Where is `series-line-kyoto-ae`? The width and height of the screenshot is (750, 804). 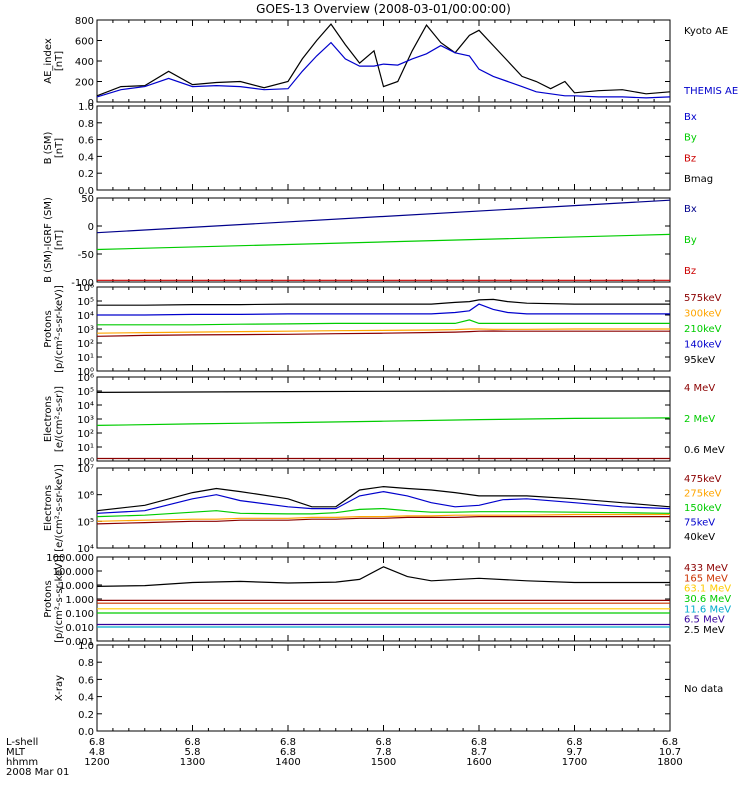 series-line-kyoto-ae is located at coordinates (383, 60).